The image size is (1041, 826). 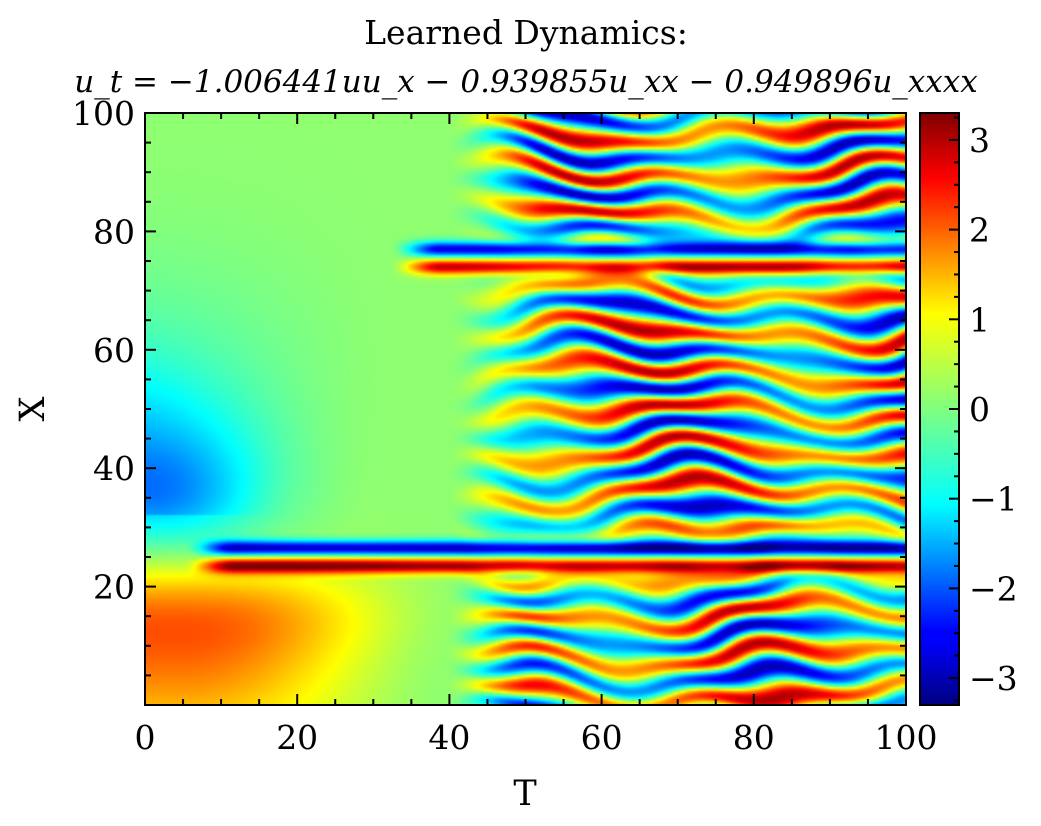 What do you see at coordinates (114, 468) in the screenshot?
I see `y-tick-label: 40` at bounding box center [114, 468].